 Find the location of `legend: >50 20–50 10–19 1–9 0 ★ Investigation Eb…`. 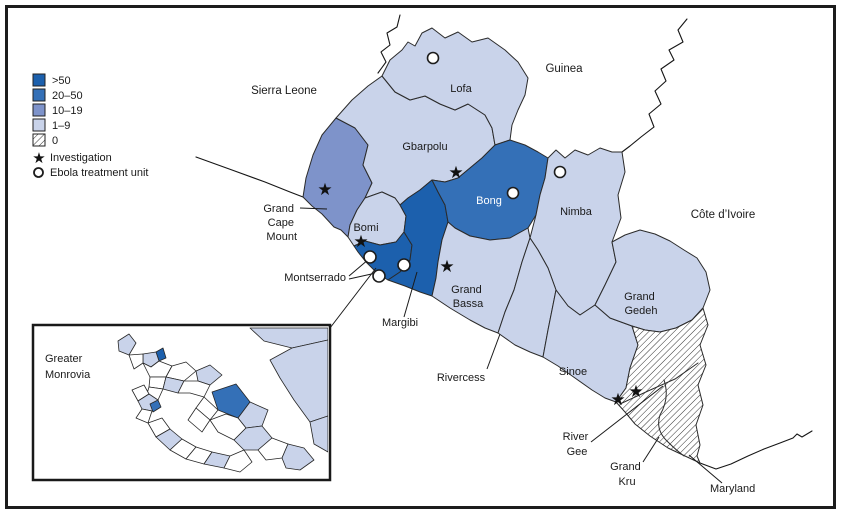

legend: >50 20–50 10–19 1–9 0 ★ Investigation Eb… is located at coordinates (90, 126).